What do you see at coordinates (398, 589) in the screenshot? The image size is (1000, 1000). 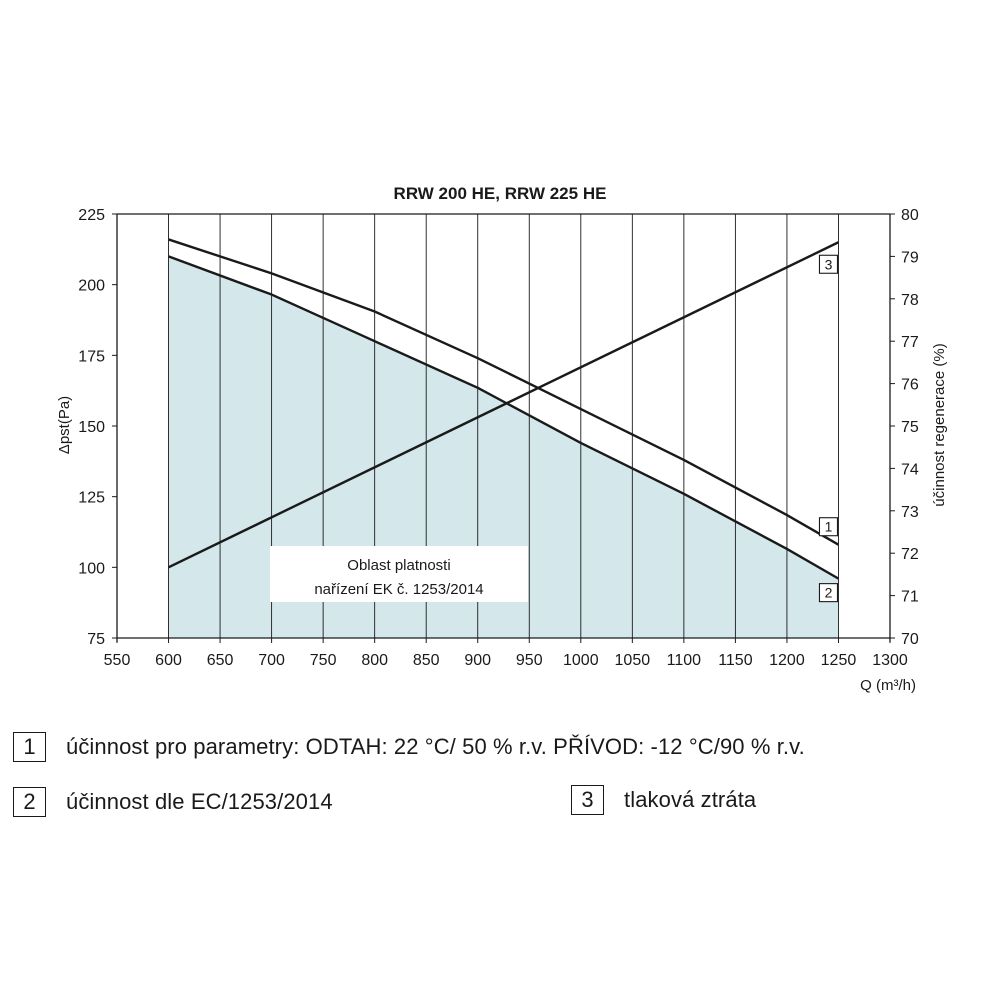 I see `region-label-line2: nařízení EK č. 1253/2014` at bounding box center [398, 589].